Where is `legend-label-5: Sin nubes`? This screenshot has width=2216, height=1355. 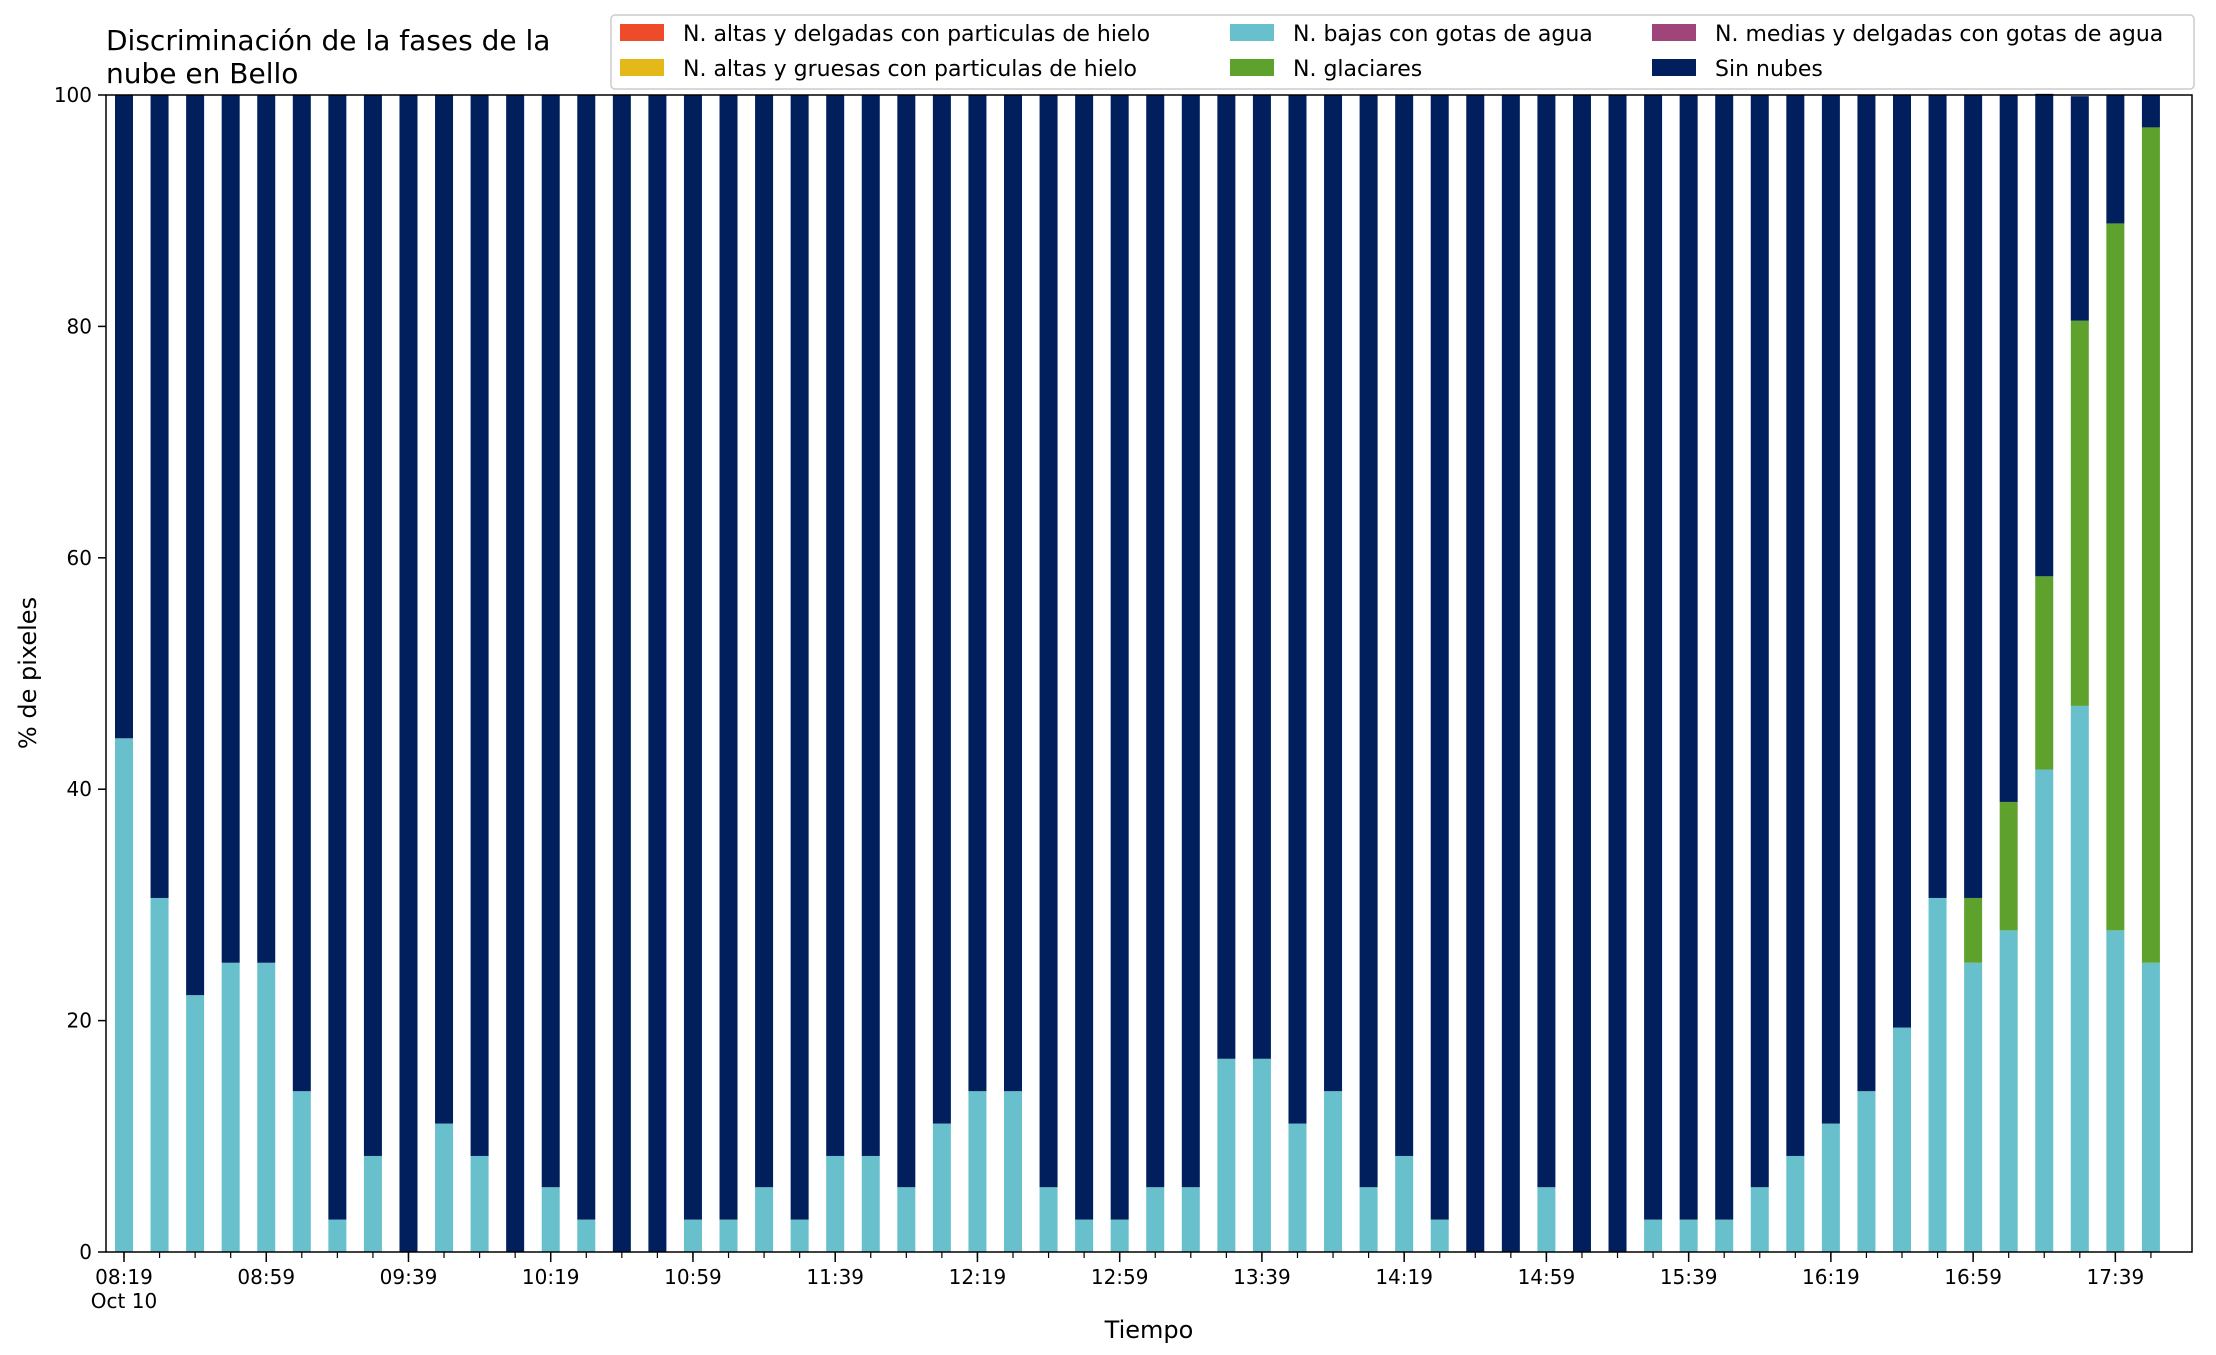
legend-label-5: Sin nubes is located at coordinates (1769, 69).